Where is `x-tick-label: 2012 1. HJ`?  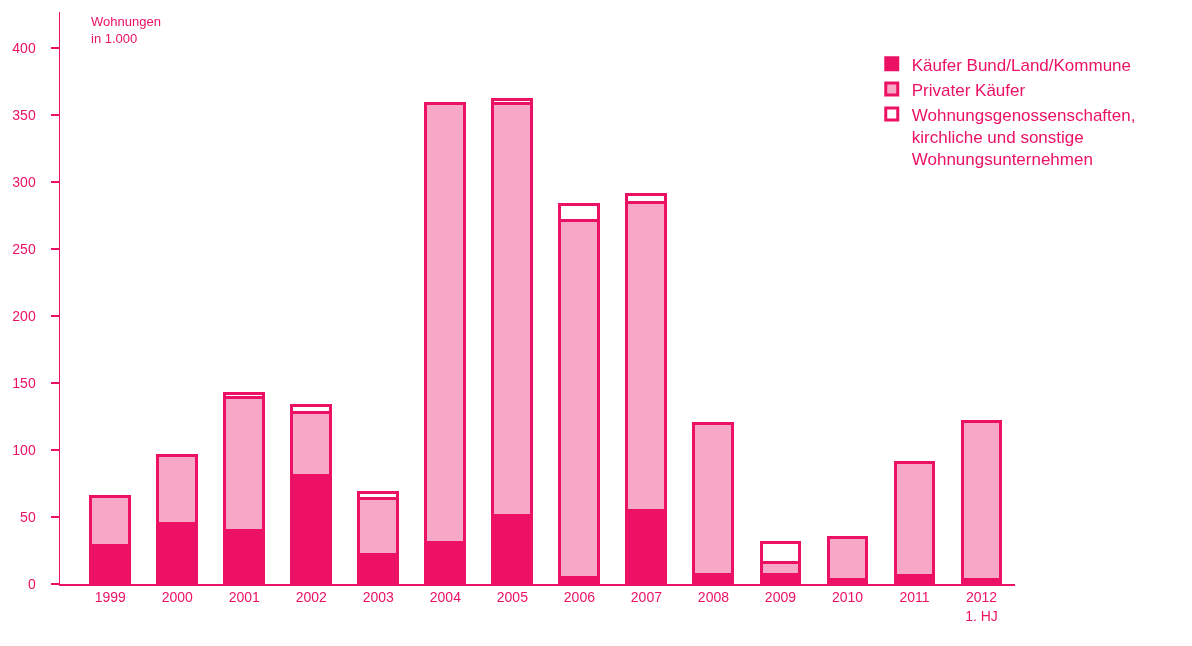 x-tick-label: 2012 1. HJ is located at coordinates (981, 606).